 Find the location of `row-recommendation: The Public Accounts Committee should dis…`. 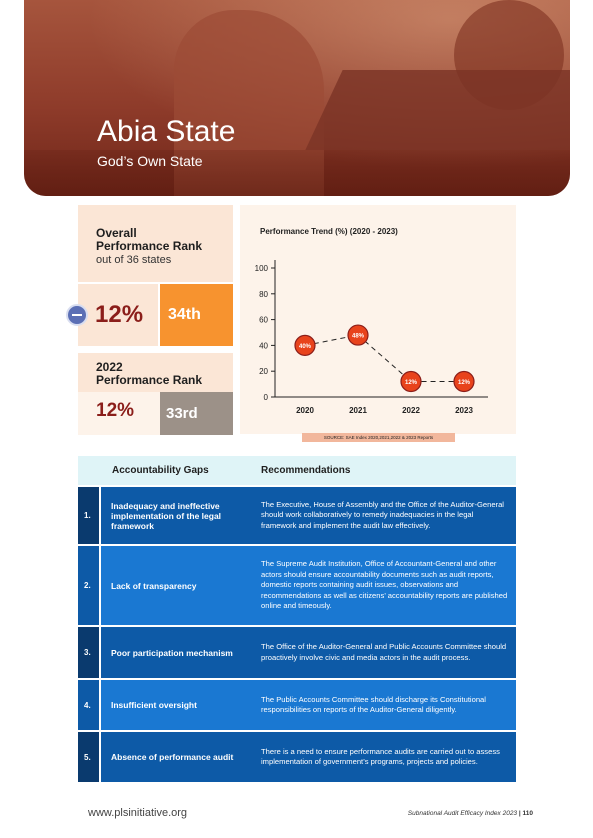

row-recommendation: The Public Accounts Committee should dis… is located at coordinates (384, 705).